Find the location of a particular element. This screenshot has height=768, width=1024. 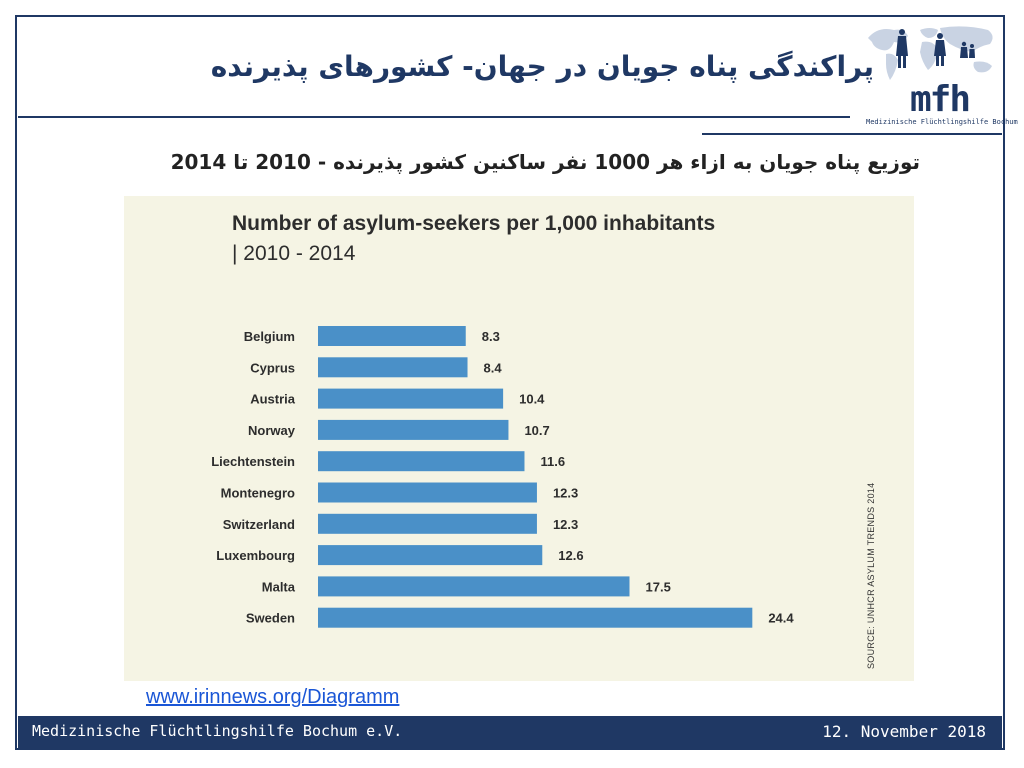

category-label: Cyprus is located at coordinates (272, 367).